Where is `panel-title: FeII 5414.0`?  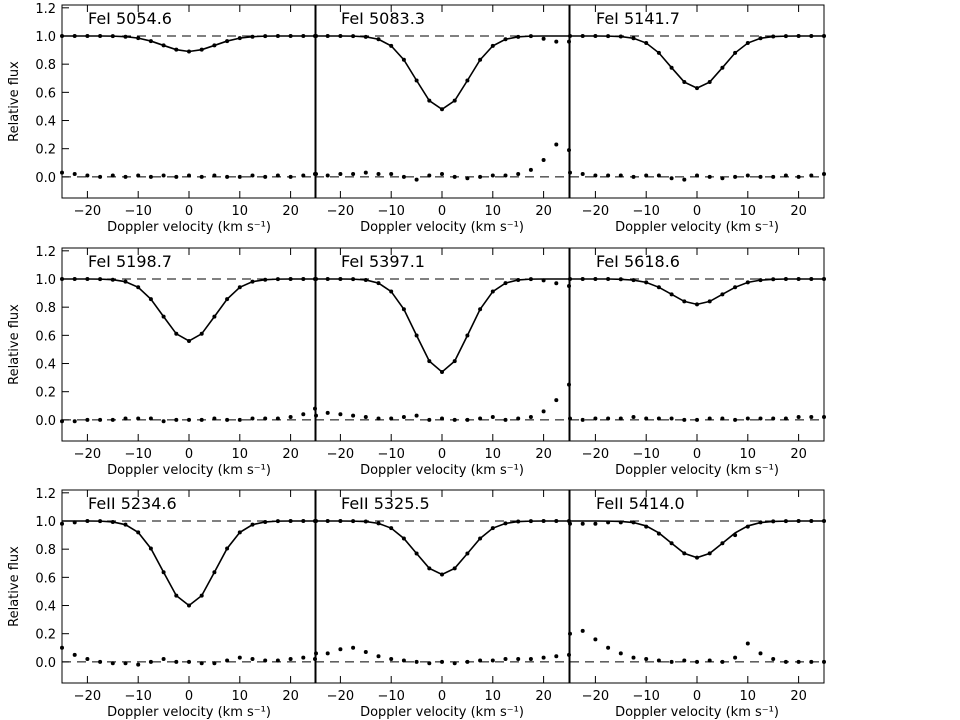
panel-title: FeII 5414.0 is located at coordinates (640, 503).